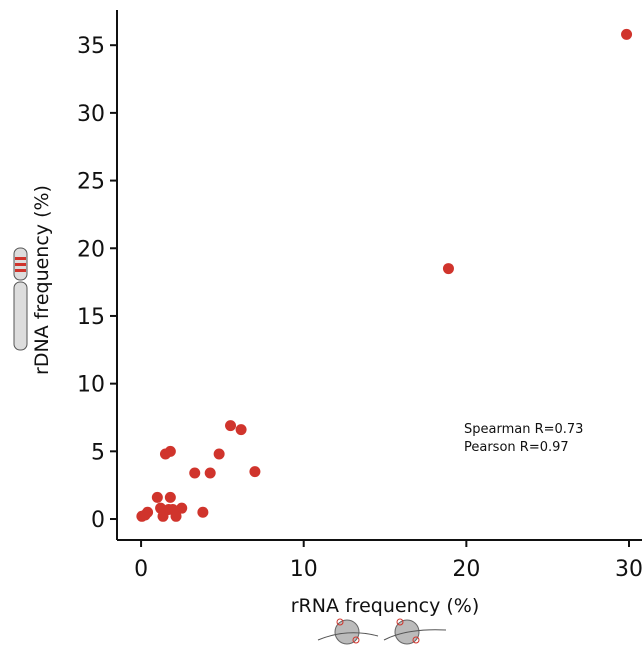 The width and height of the screenshot is (642, 648). Describe the element at coordinates (42, 280) in the screenshot. I see `y-axis-label: rDNA frequency (%)` at that location.